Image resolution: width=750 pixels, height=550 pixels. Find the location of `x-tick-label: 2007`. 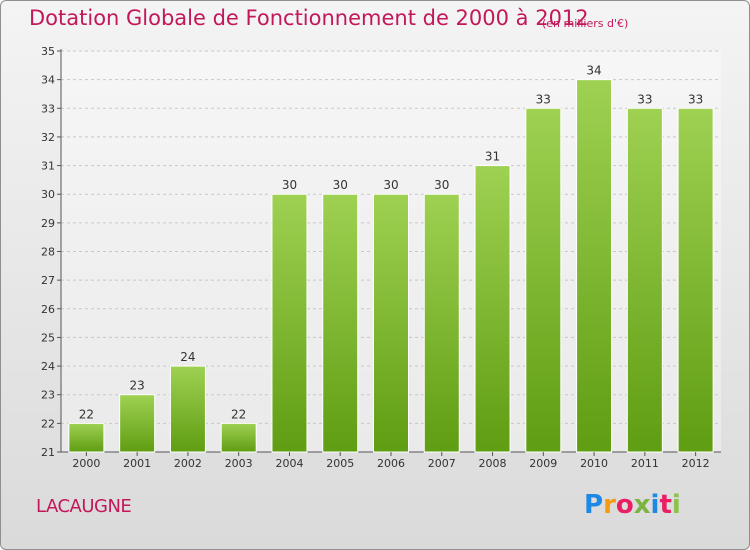

x-tick-label: 2007 is located at coordinates (442, 463).